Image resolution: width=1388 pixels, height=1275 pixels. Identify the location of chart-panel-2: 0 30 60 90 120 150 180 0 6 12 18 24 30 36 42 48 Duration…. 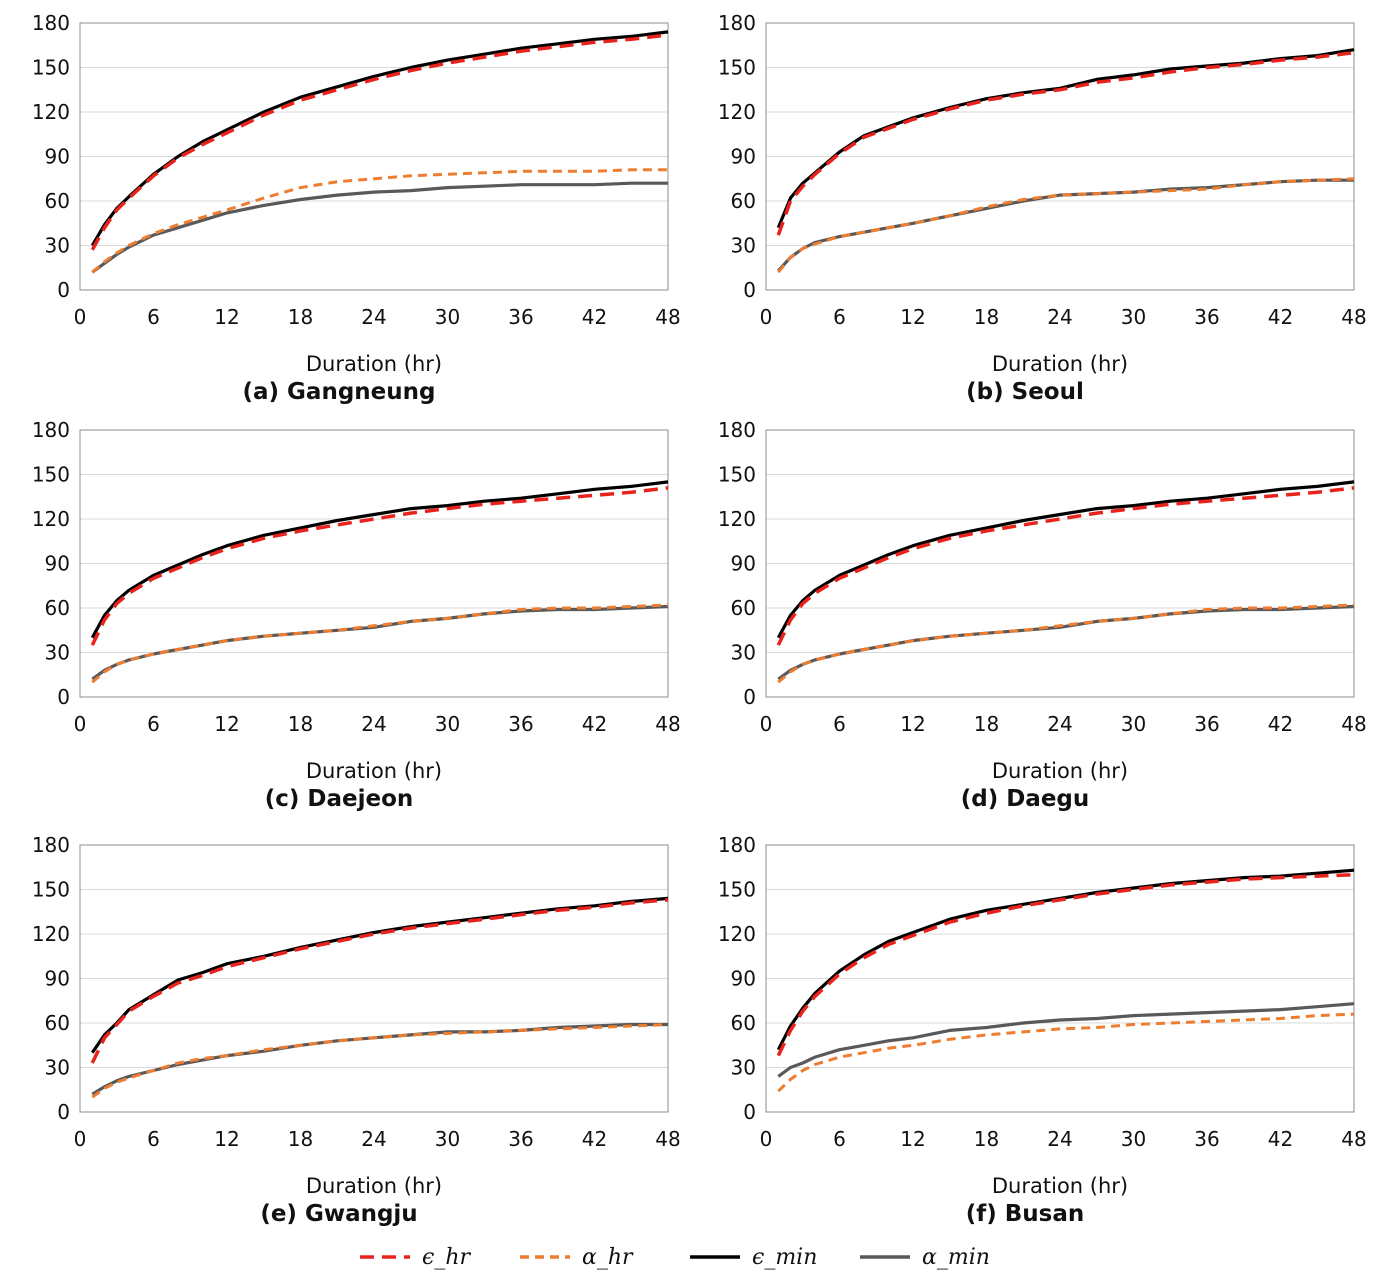
(1042, 208).